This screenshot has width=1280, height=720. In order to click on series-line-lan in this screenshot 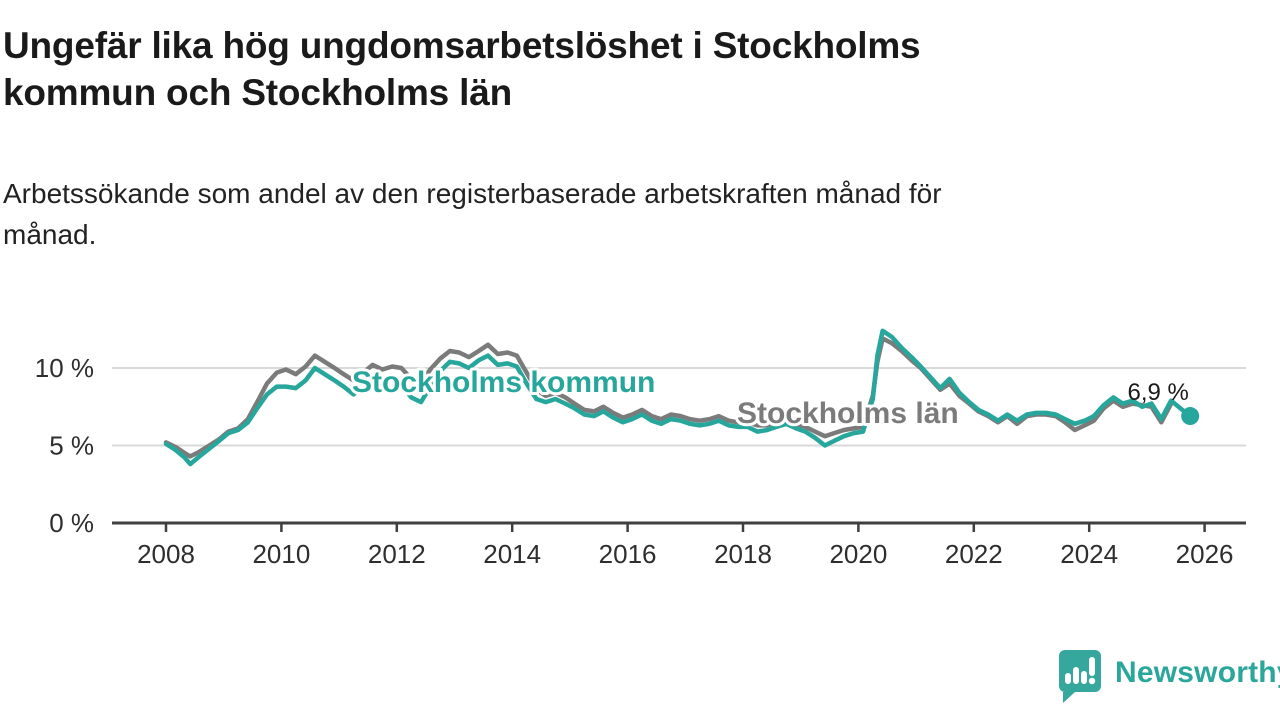, I will do `click(668, 397)`.